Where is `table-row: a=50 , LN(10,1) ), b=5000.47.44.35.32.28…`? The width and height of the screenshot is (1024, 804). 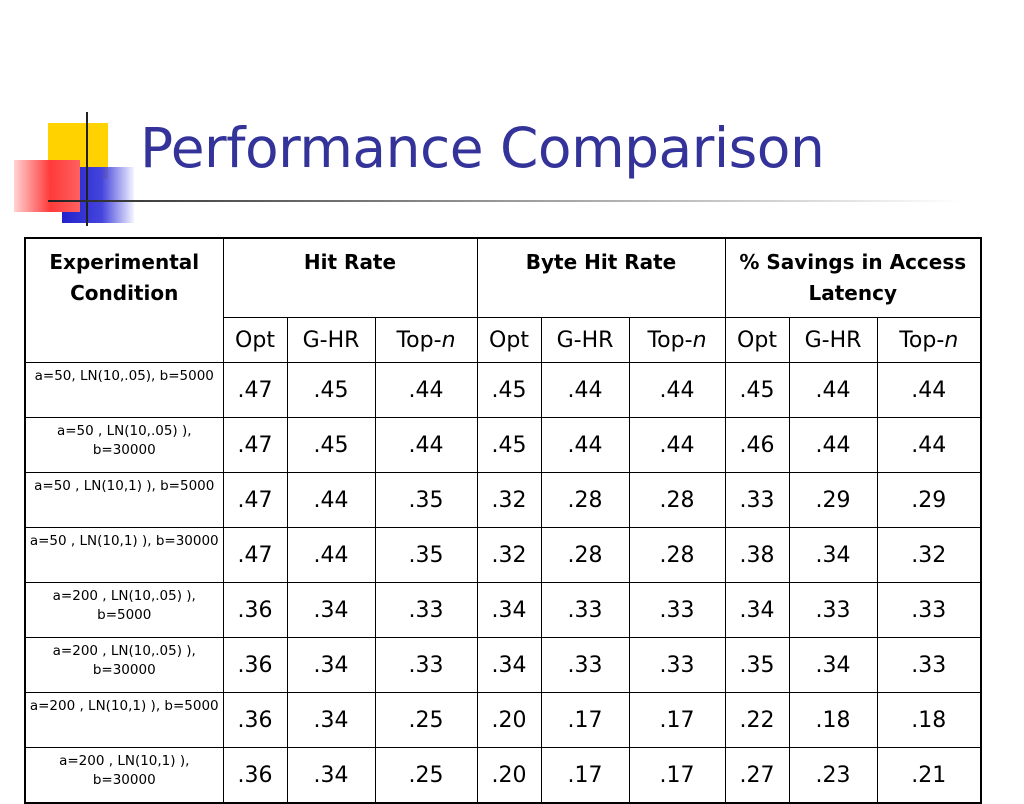
table-row: a=50 , LN(10,1) ), b=5000.47.44.35.32.28… is located at coordinates (503, 500).